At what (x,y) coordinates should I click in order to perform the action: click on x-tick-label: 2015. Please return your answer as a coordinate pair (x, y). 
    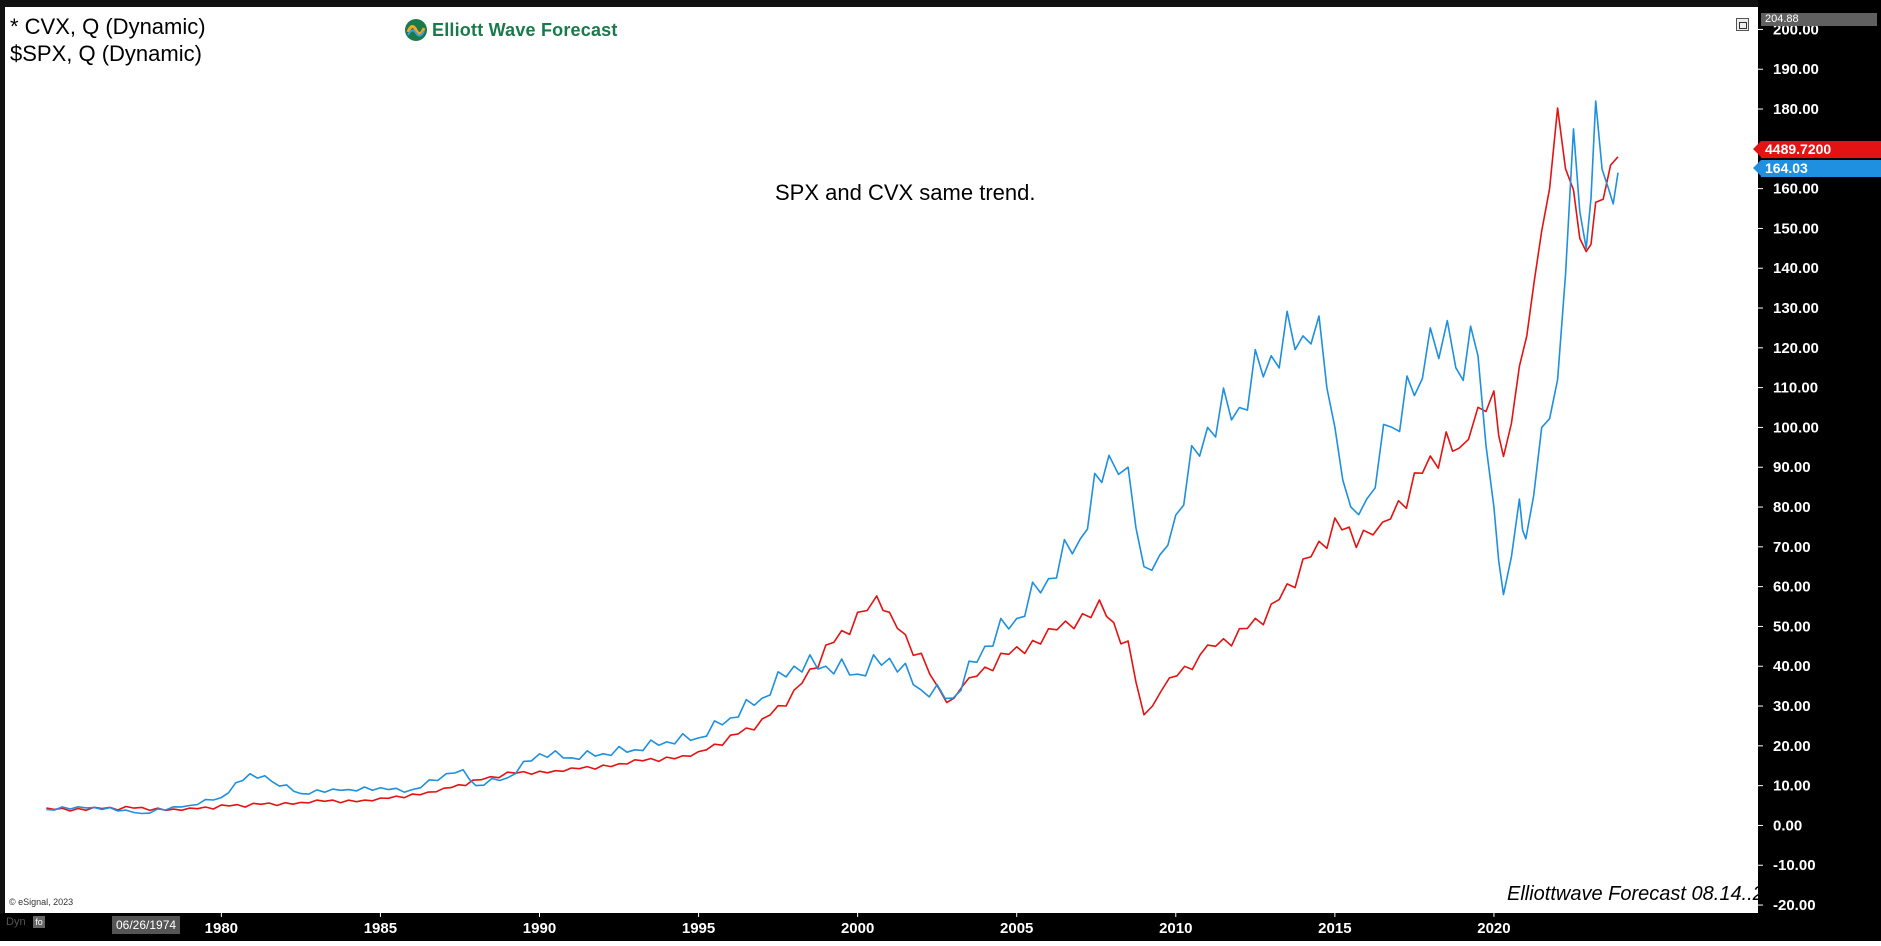
    Looking at the image, I should click on (1334, 928).